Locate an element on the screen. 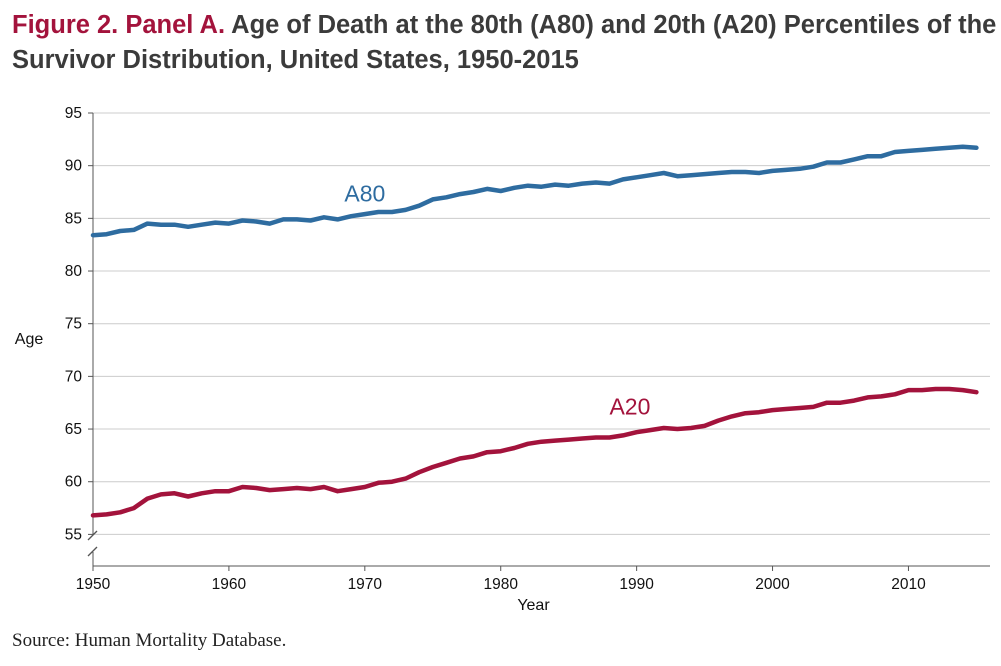 The width and height of the screenshot is (1001, 666). y-tick-label-85: 85 is located at coordinates (73, 218).